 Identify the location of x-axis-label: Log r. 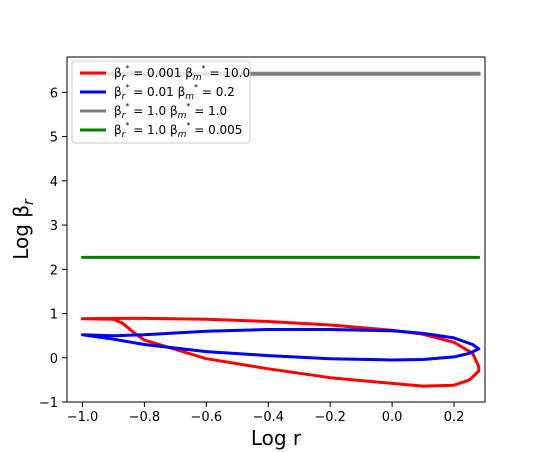
(276, 438).